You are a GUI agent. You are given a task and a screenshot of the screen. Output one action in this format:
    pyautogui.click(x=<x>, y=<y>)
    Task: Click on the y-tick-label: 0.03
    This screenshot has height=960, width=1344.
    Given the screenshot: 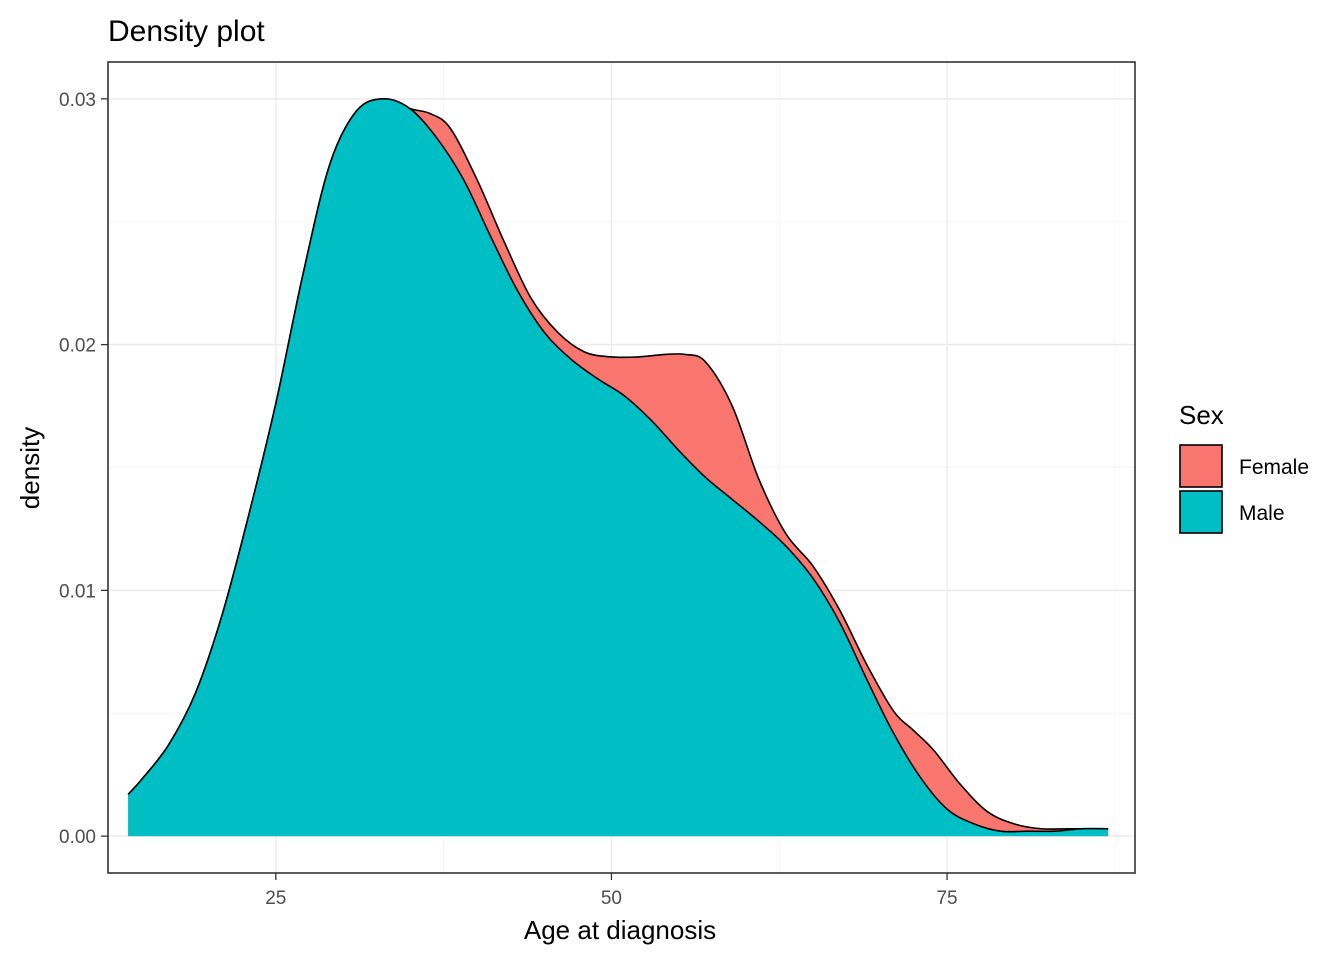 What is the action you would take?
    pyautogui.click(x=77, y=100)
    